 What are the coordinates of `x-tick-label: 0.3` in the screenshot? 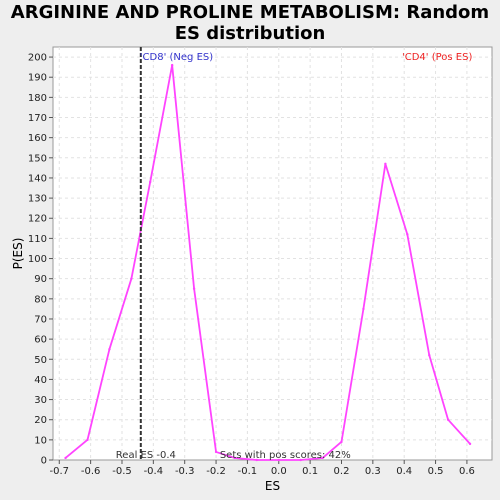 It's located at (373, 471).